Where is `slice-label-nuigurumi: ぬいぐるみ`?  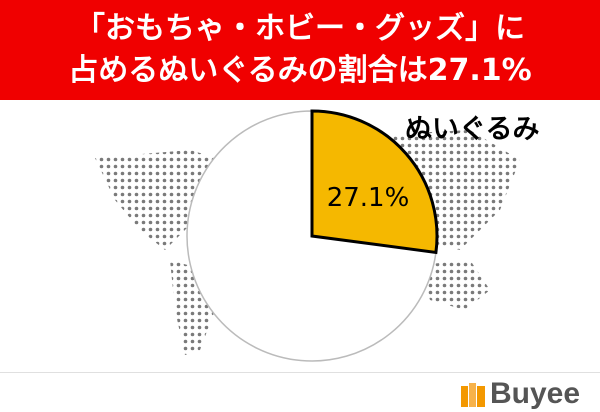 slice-label-nuigurumi: ぬいぐるみ is located at coordinates (472, 129).